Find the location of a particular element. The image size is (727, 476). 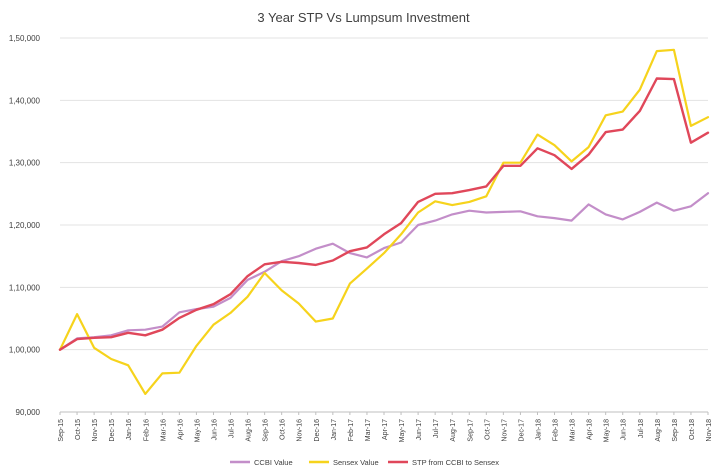

chart-title: 3 Year STP Vs Lumpsum Investment is located at coordinates (363, 17).